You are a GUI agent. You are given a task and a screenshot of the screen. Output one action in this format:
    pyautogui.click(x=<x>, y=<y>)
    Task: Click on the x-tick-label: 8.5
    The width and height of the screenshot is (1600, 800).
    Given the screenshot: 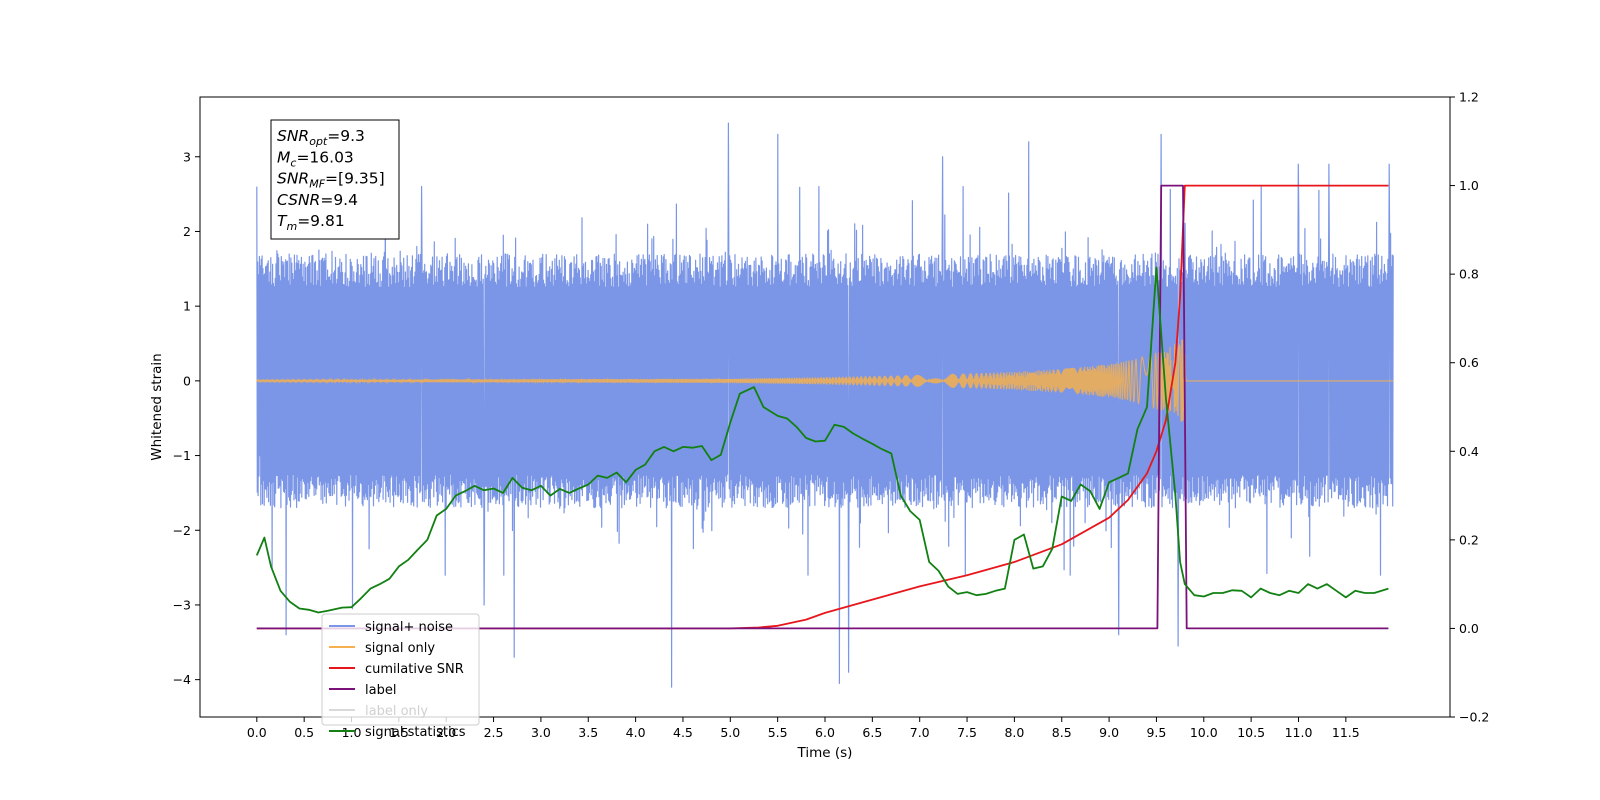 What is the action you would take?
    pyautogui.click(x=1062, y=732)
    